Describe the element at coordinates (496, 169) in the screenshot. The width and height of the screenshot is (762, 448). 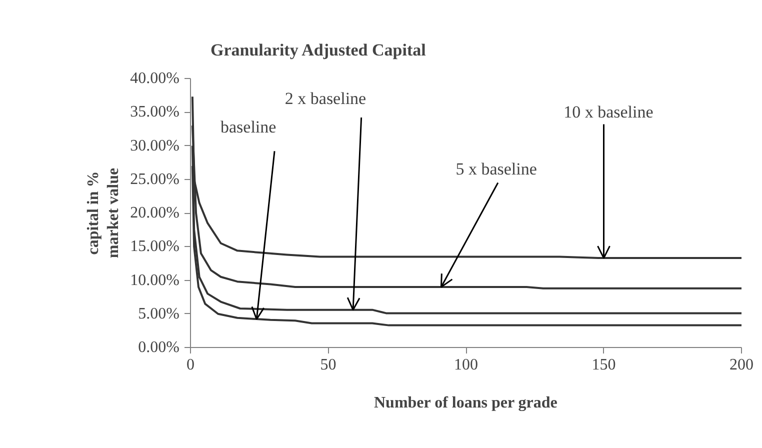
I see `annotation: 5 x baseline` at that location.